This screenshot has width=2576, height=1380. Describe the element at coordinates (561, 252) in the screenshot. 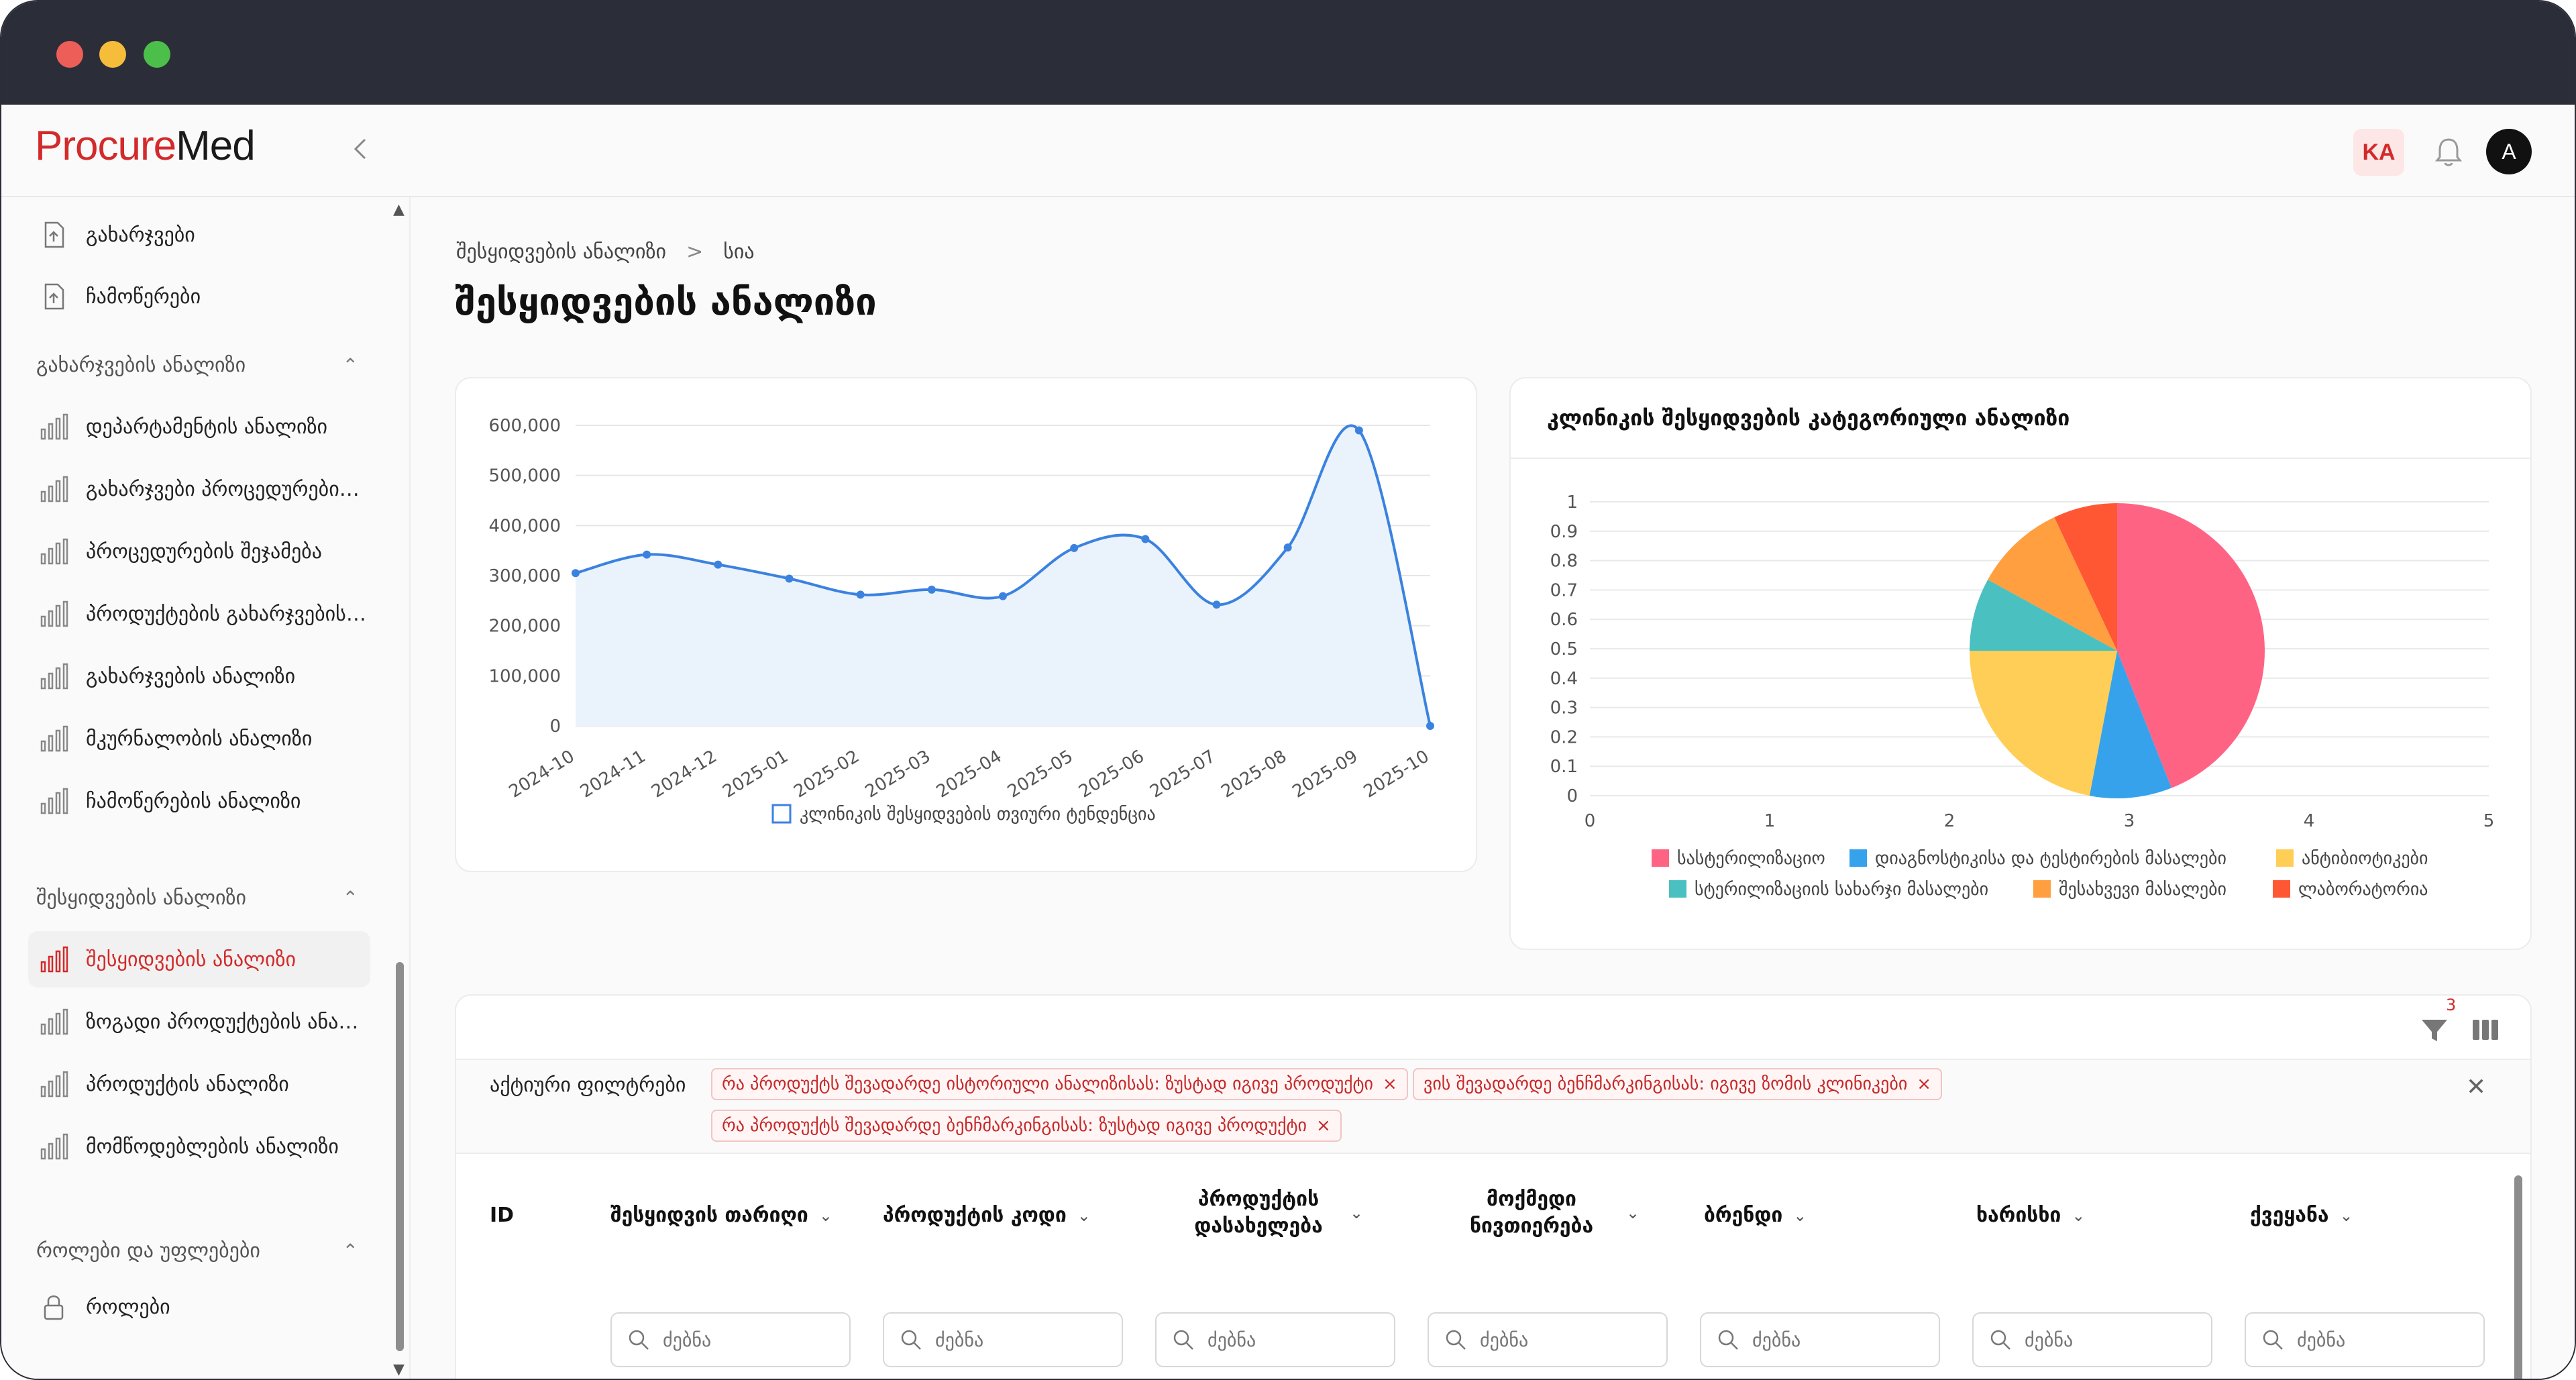

I see `breadcrumb-parent: შესყიდვების ანალიზი` at that location.